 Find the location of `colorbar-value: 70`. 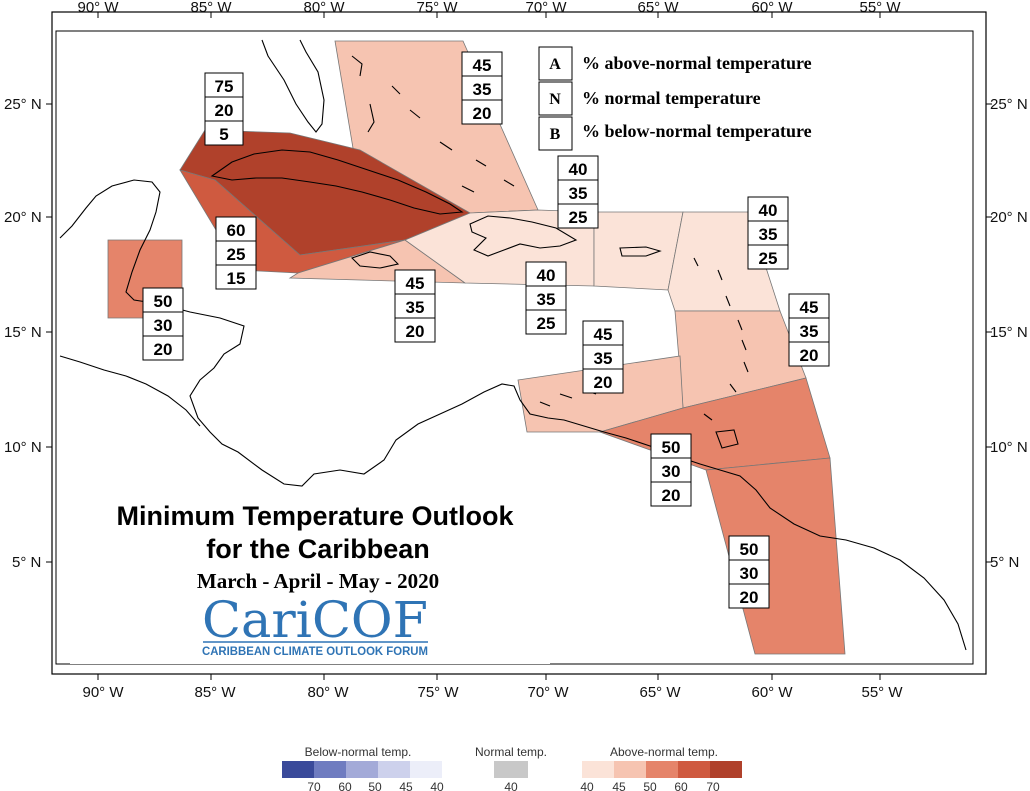

colorbar-value: 70 is located at coordinates (314, 785).